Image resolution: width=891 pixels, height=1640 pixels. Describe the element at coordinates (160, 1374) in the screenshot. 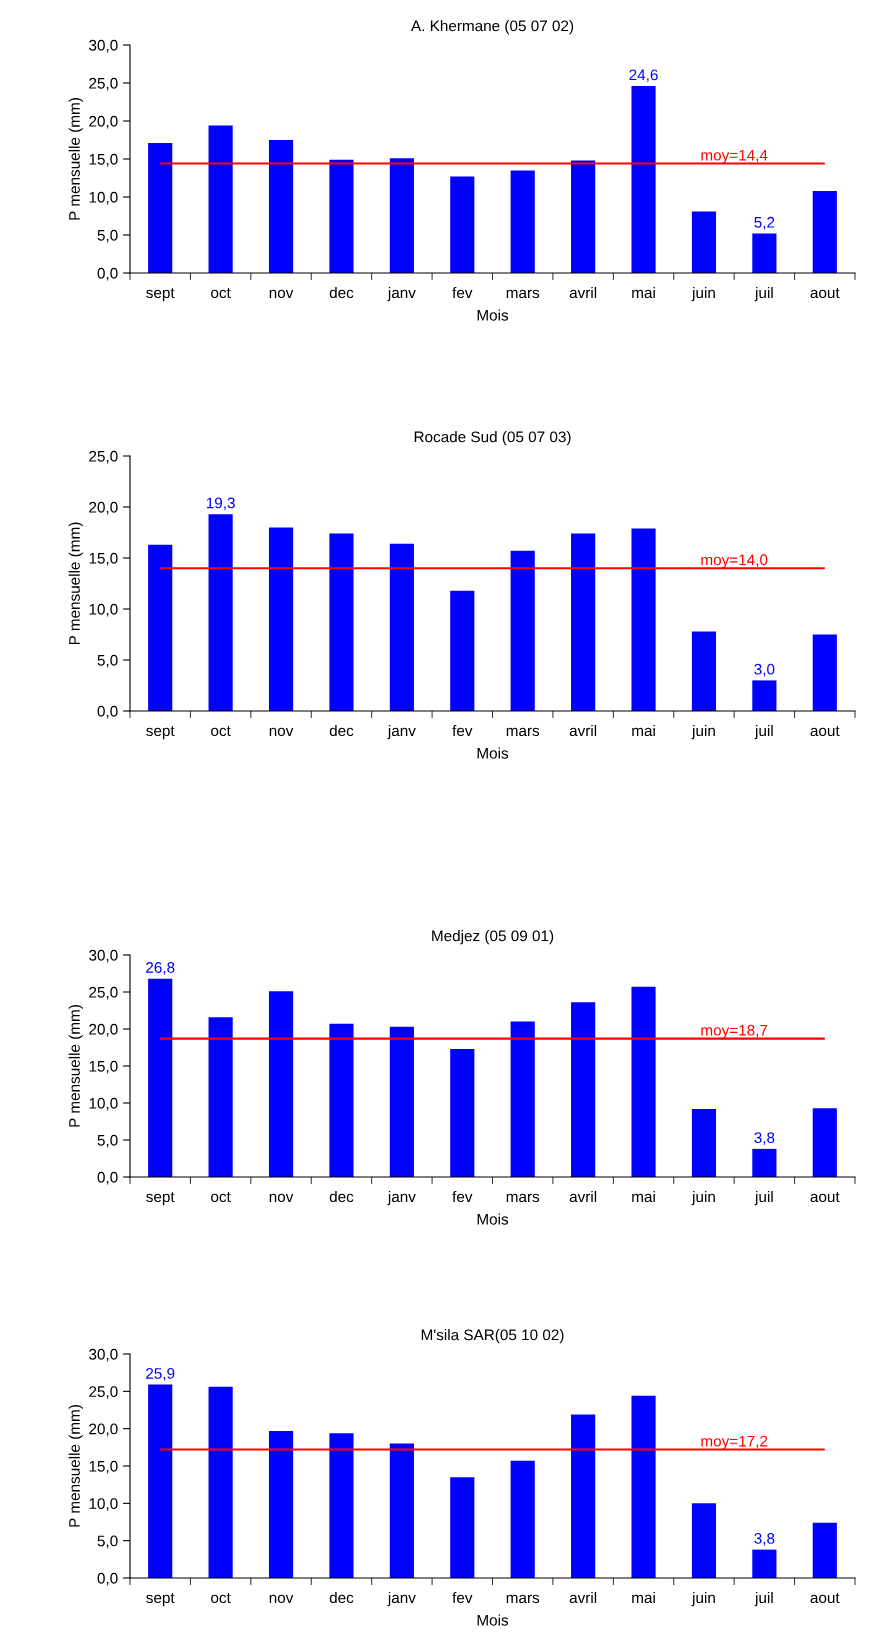

I see `data-label: 25,9` at that location.